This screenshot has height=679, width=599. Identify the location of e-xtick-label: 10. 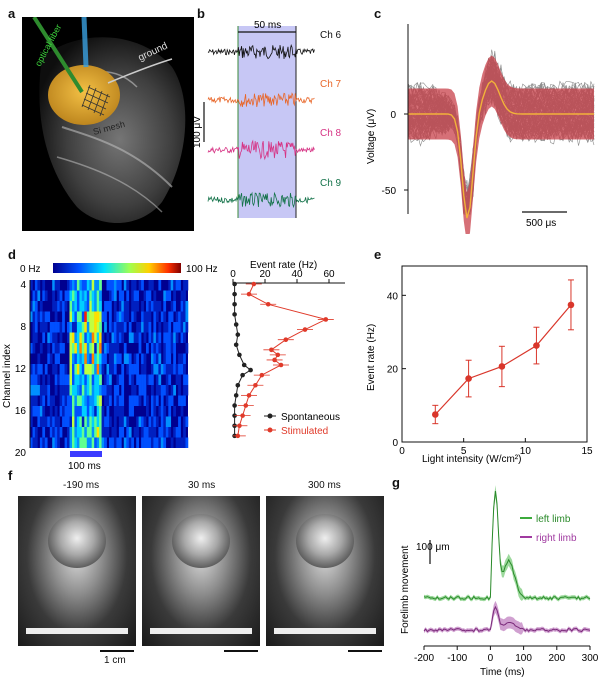
(526, 451).